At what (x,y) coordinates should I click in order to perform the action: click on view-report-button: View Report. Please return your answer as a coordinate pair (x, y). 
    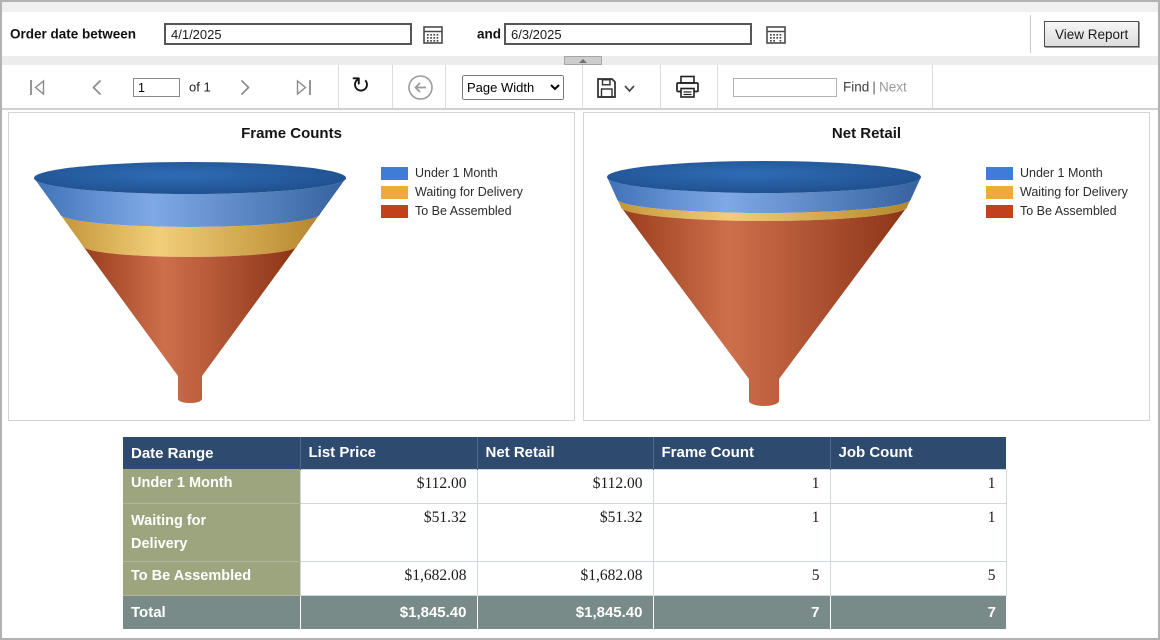
    Looking at the image, I should click on (1092, 34).